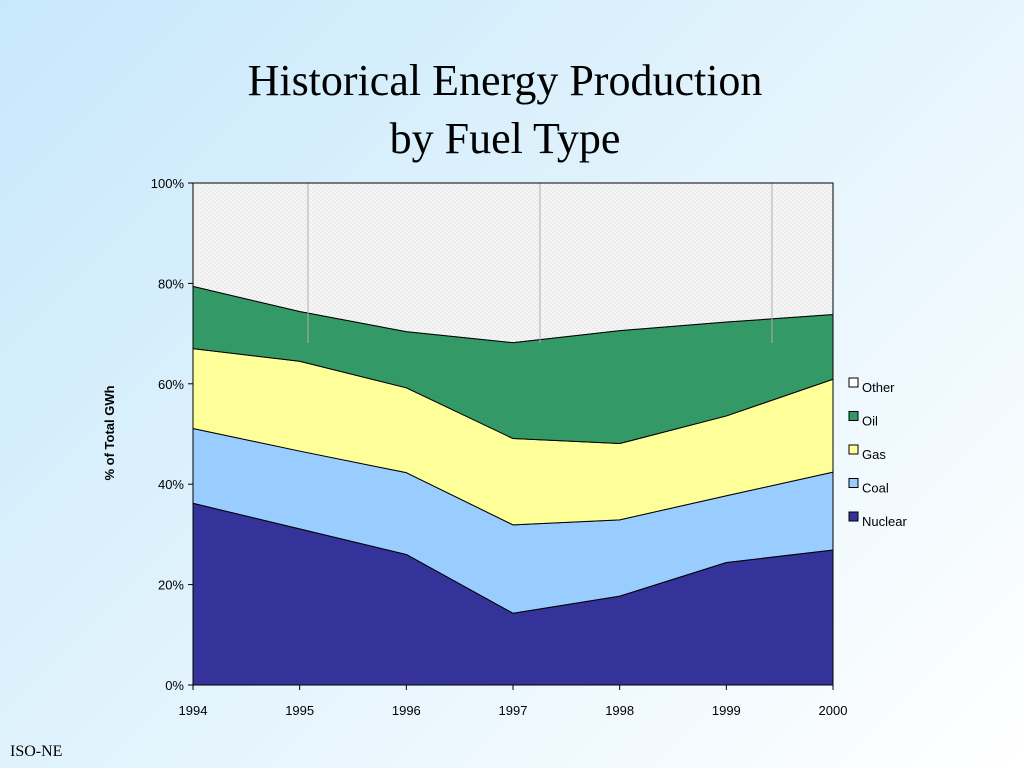 This screenshot has width=1024, height=768. What do you see at coordinates (171, 484) in the screenshot?
I see `y-tick-label: 40%` at bounding box center [171, 484].